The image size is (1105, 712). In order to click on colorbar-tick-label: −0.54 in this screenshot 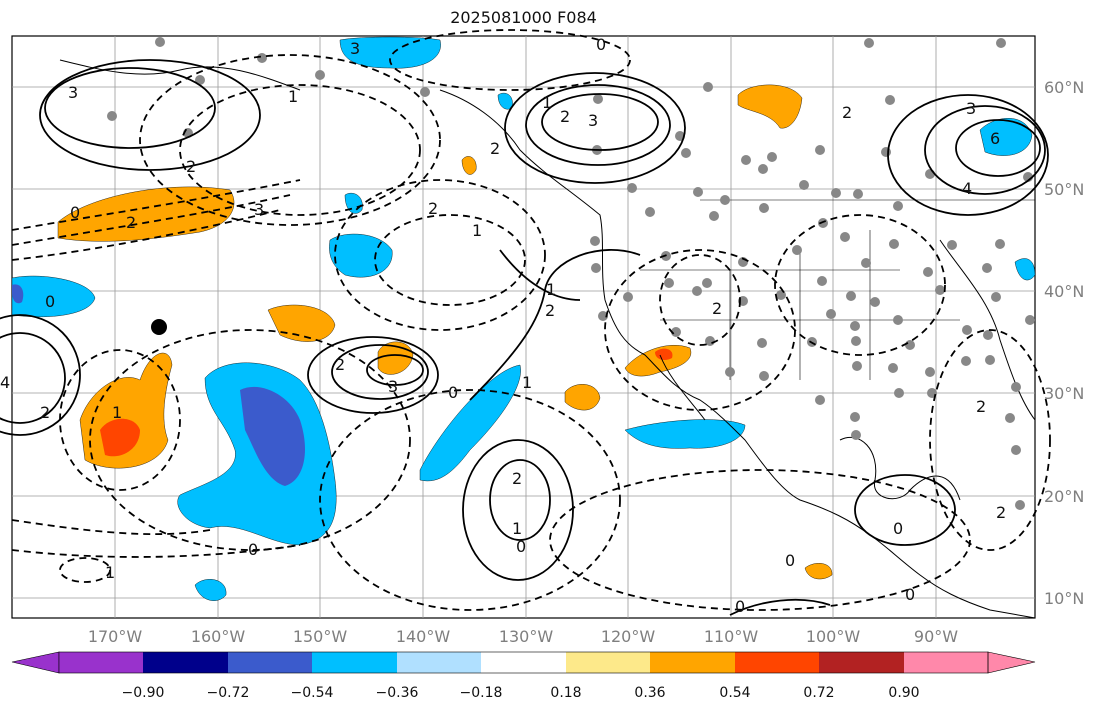, I will do `click(312, 693)`.